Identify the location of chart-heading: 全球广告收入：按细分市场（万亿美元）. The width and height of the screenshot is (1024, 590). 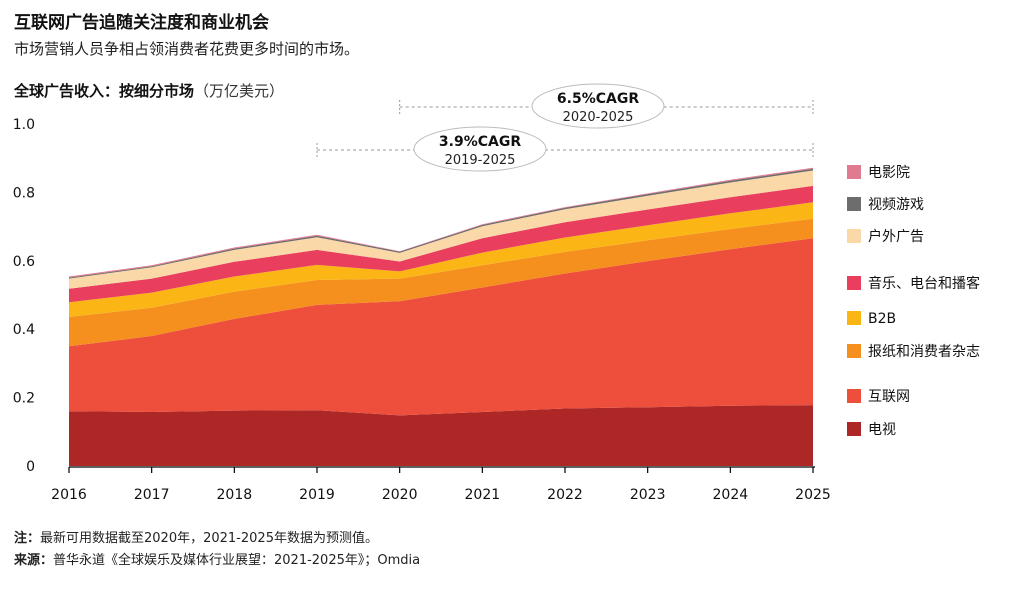
(149, 90).